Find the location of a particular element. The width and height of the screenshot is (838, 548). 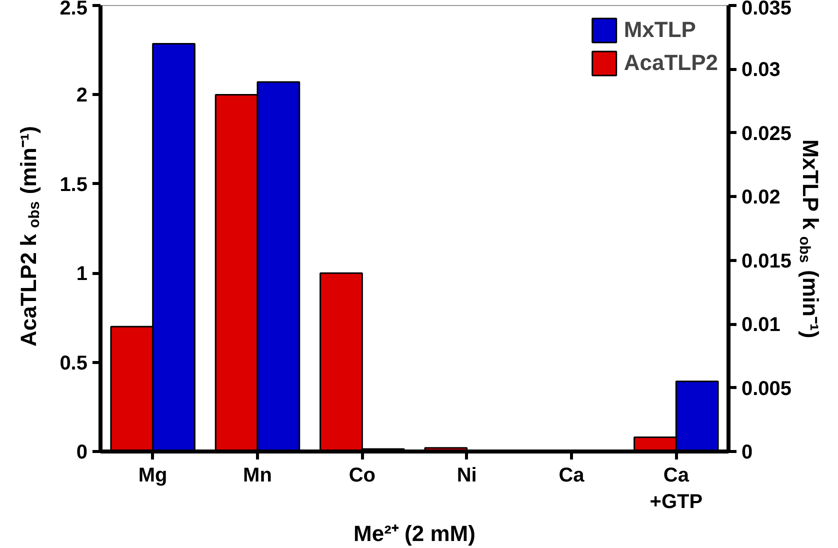

x-tick-label: Mg is located at coordinates (153, 475).